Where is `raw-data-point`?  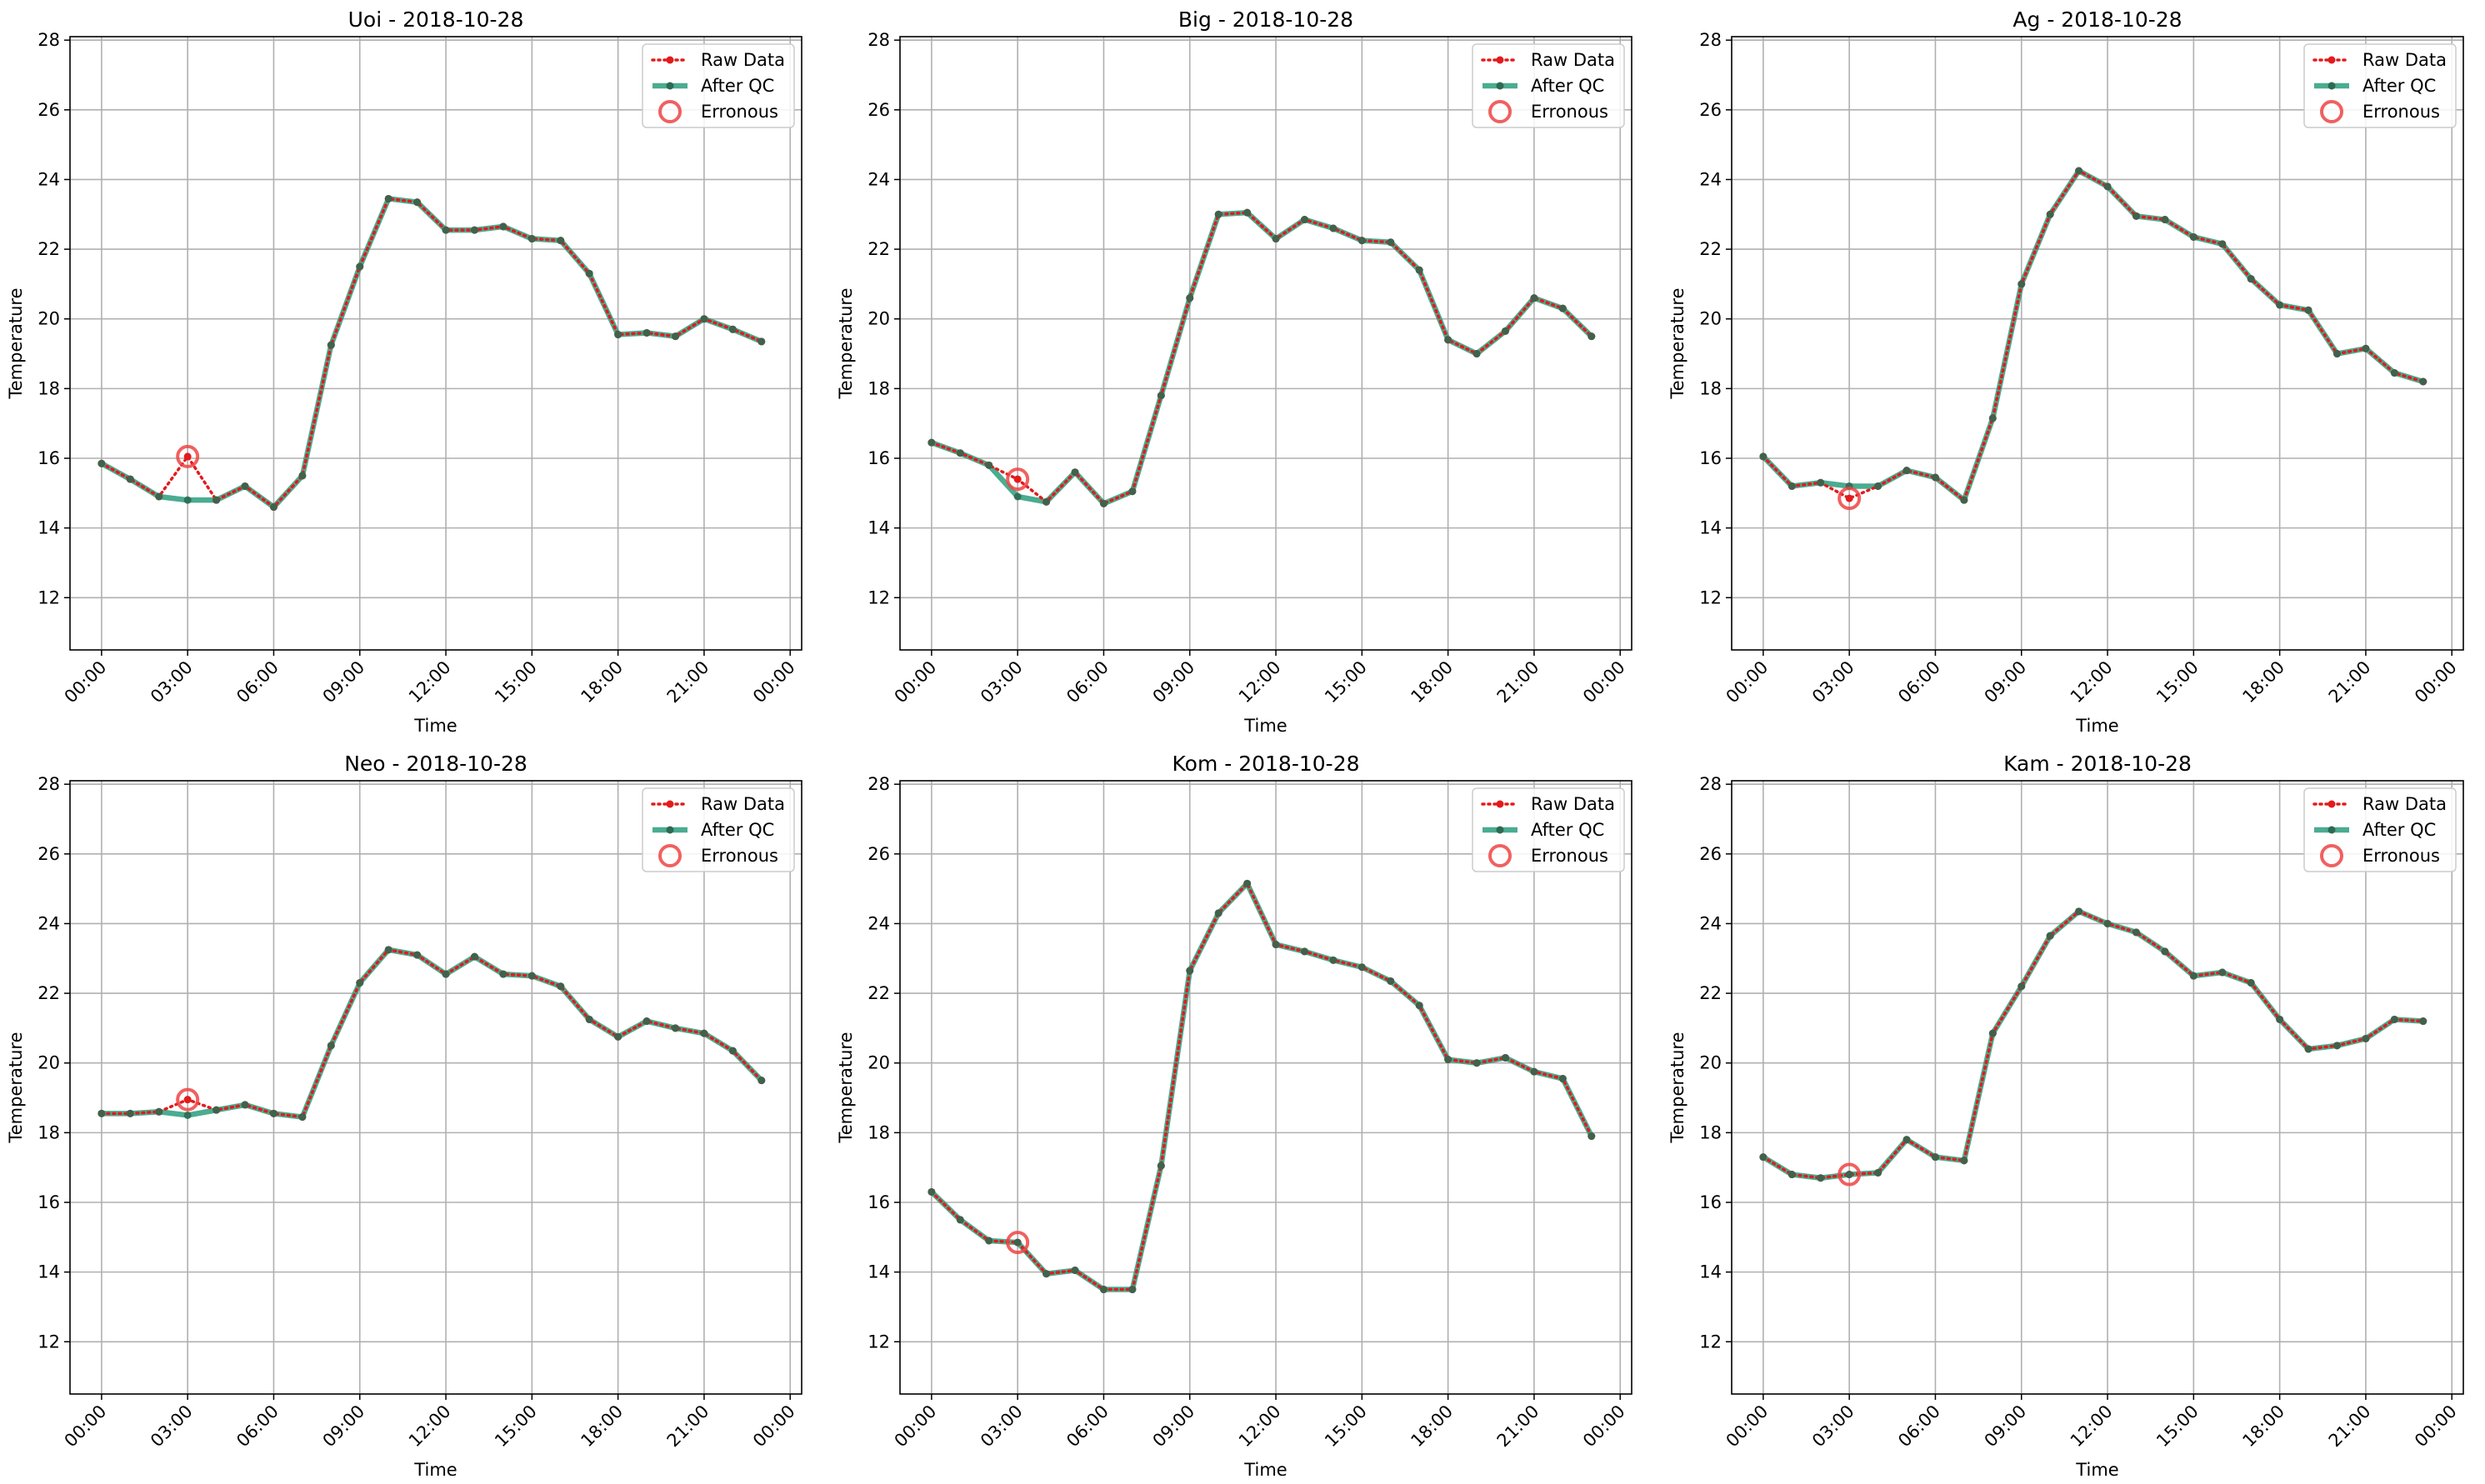 raw-data-point is located at coordinates (1849, 498).